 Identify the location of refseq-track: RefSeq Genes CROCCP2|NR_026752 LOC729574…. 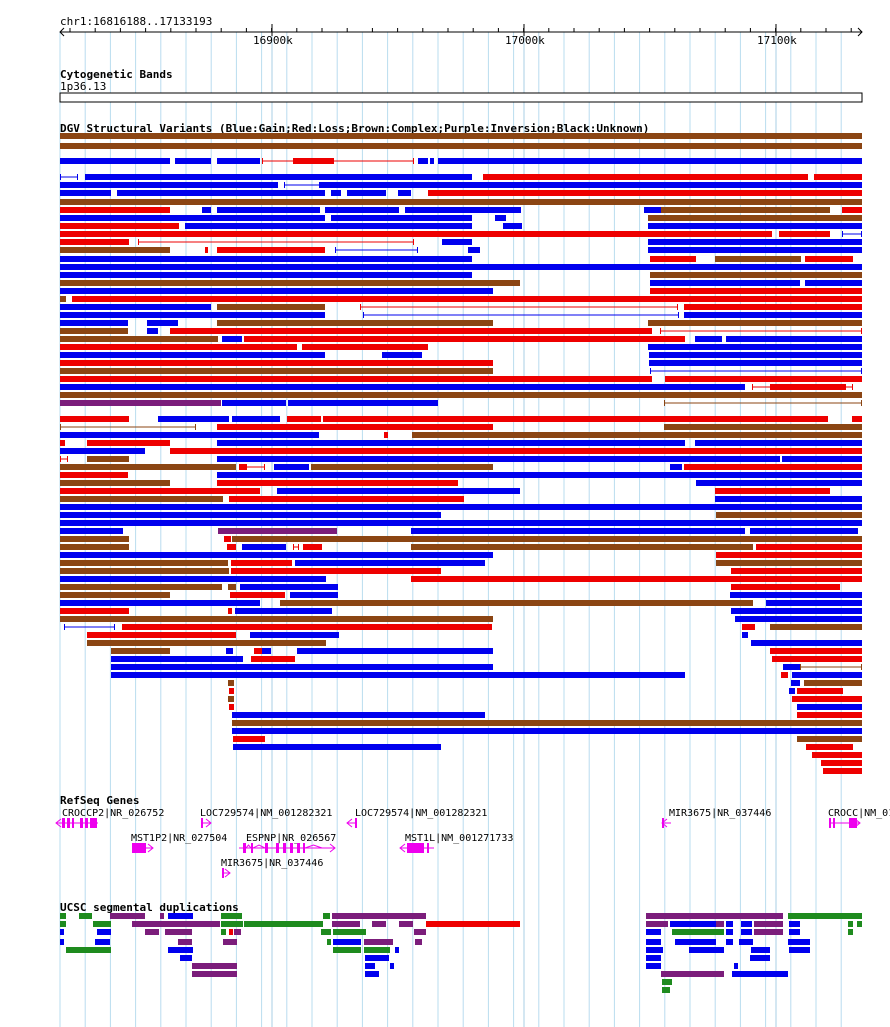
(472, 836).